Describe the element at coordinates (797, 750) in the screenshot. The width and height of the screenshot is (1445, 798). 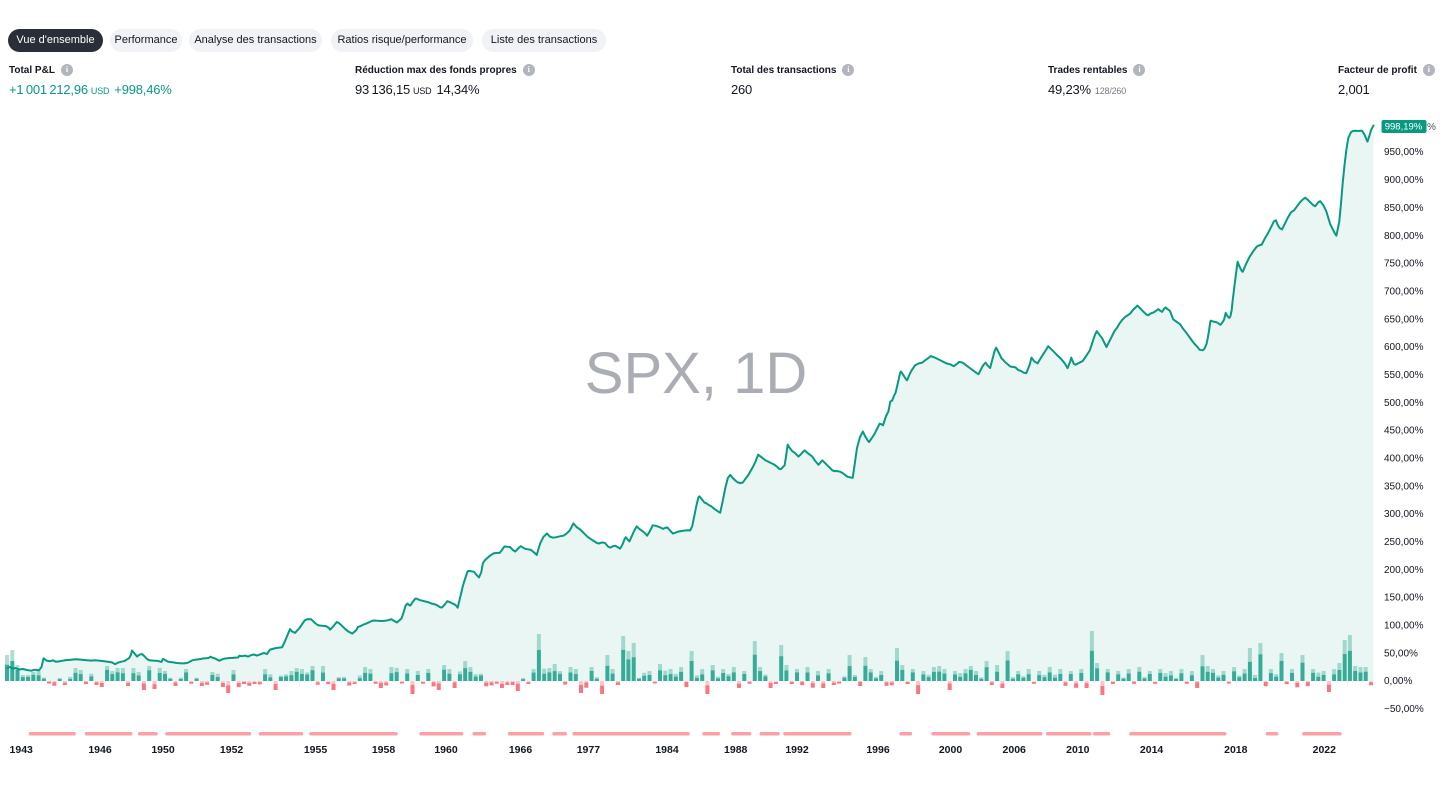
I see `svg-text: 1992` at that location.